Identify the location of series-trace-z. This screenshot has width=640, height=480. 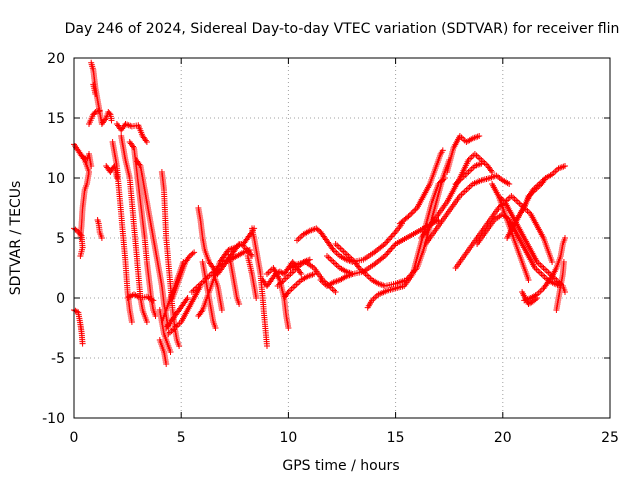
(209, 295).